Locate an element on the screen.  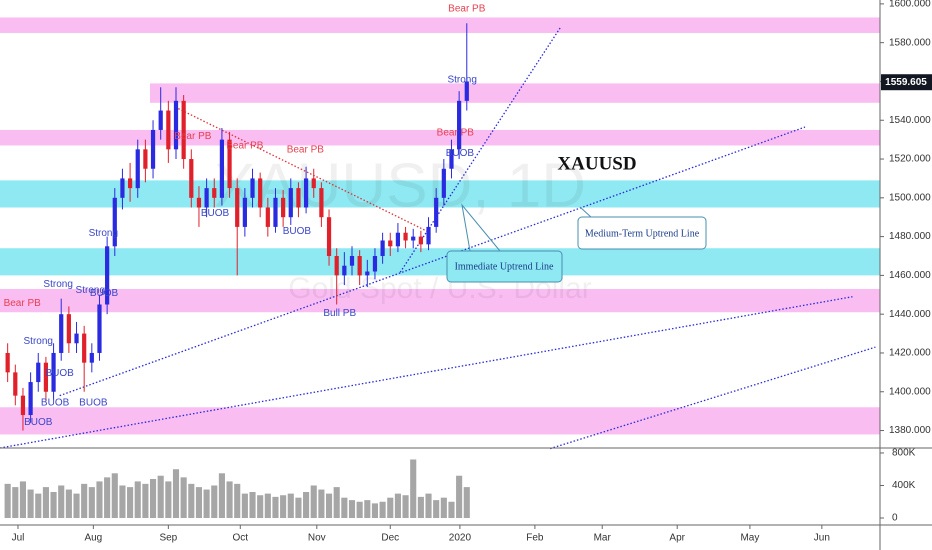
x-tick-label: Dec is located at coordinates (390, 538).